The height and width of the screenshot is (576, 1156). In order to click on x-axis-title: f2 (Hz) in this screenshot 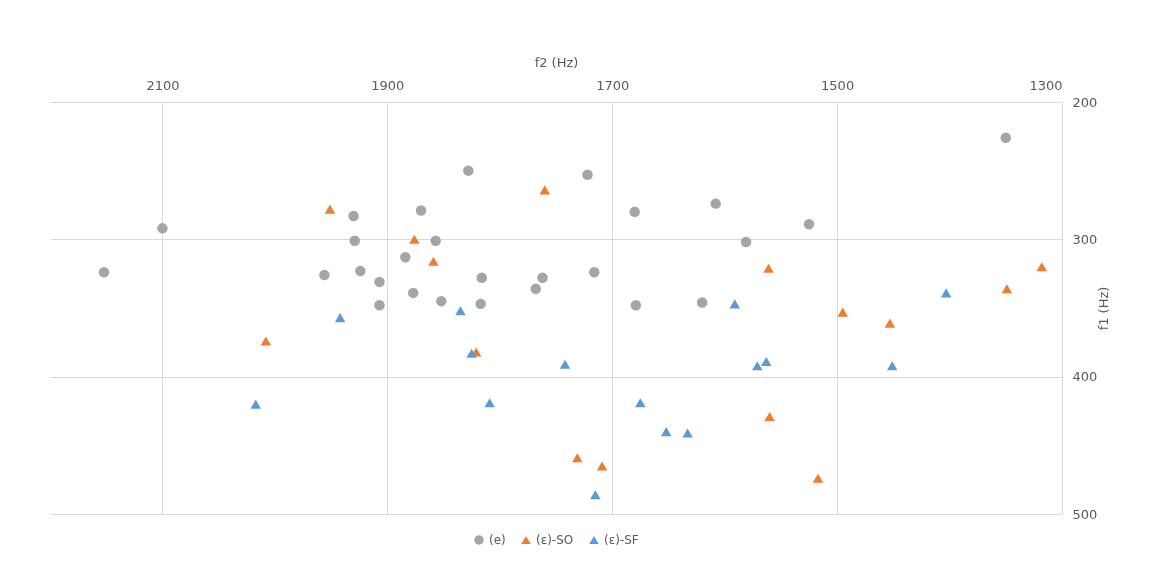, I will do `click(556, 62)`.